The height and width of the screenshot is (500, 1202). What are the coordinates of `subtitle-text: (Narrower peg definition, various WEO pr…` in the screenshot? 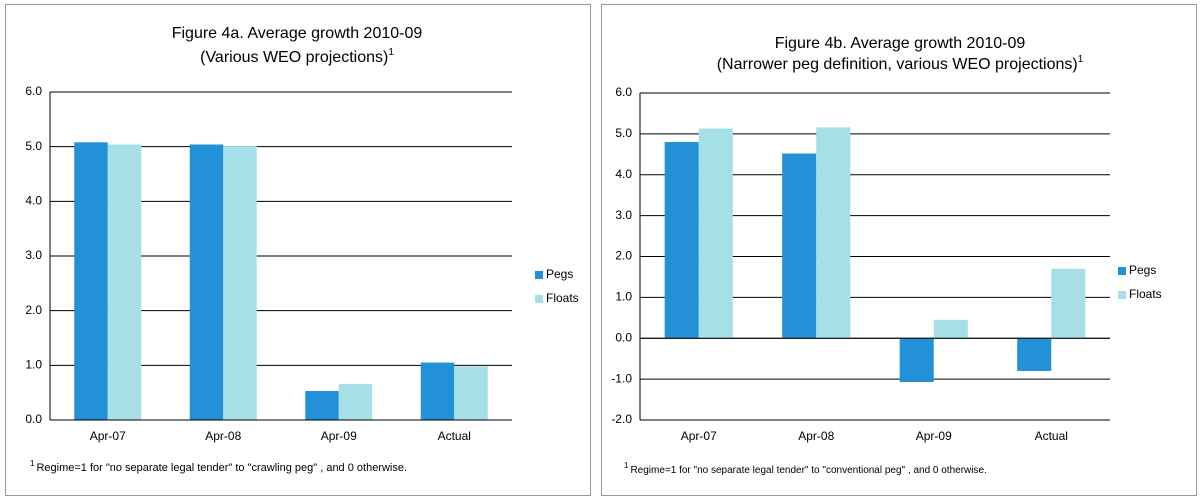 It's located at (897, 64).